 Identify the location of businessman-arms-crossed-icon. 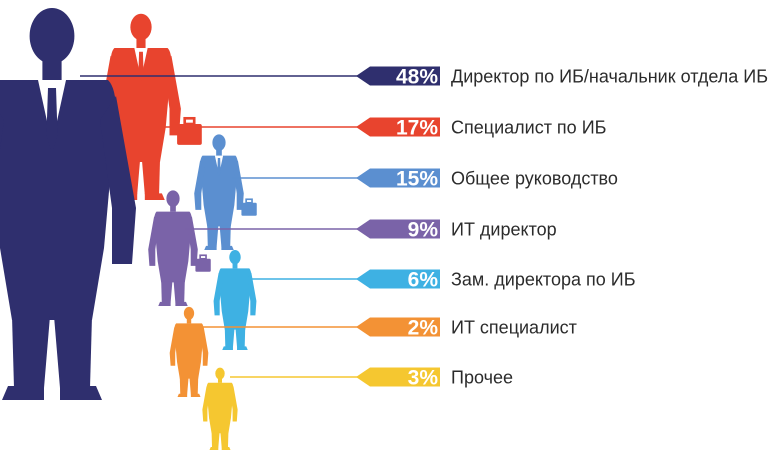
(189, 351).